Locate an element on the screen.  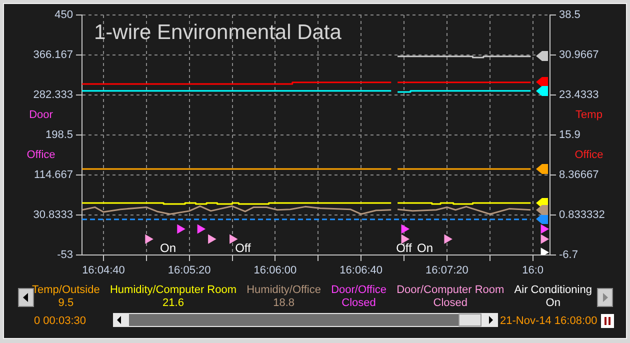
x-tick-label: 16:07:20 is located at coordinates (447, 270).